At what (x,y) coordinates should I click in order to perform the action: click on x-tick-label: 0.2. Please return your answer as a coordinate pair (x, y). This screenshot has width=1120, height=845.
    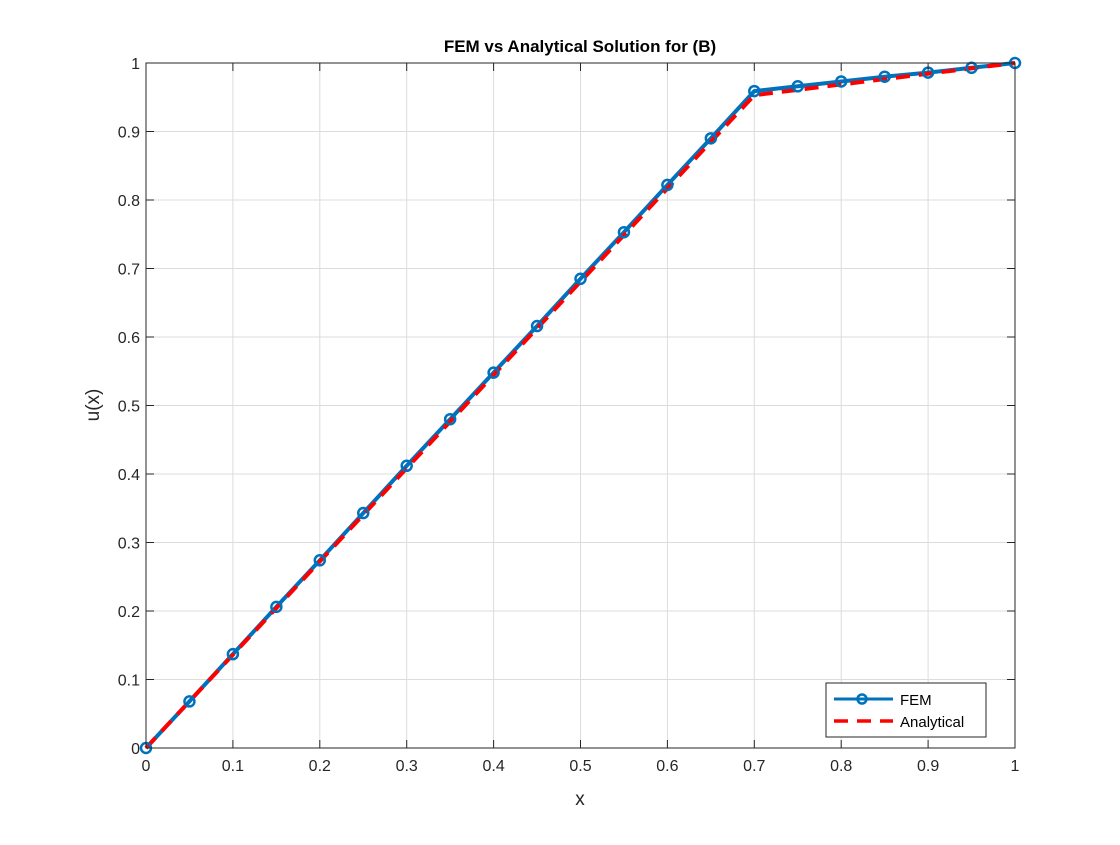
    Looking at the image, I should click on (320, 766).